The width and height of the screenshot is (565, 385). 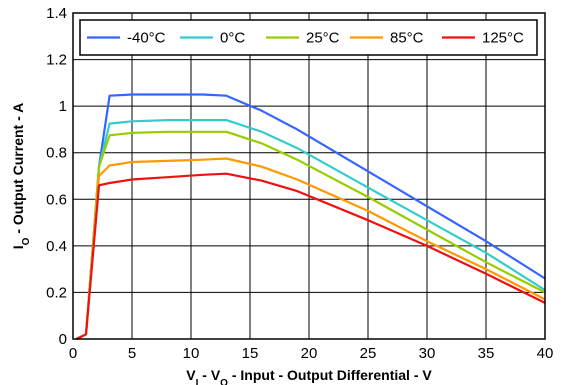 I want to click on x-tick-label: 25, so click(x=368, y=353).